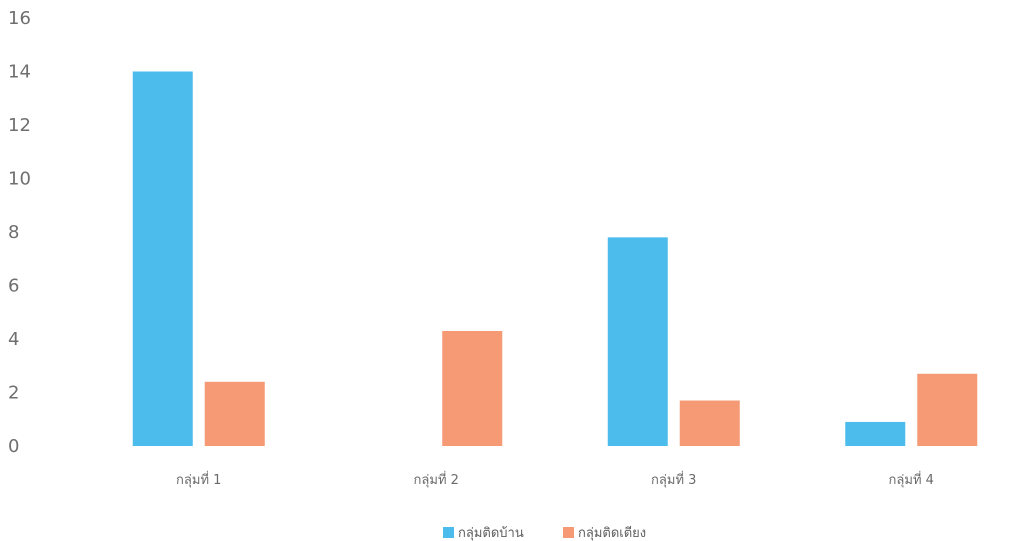  Describe the element at coordinates (612, 533) in the screenshot. I see `legend-label-2: กลุ่มติดเตียง` at that location.